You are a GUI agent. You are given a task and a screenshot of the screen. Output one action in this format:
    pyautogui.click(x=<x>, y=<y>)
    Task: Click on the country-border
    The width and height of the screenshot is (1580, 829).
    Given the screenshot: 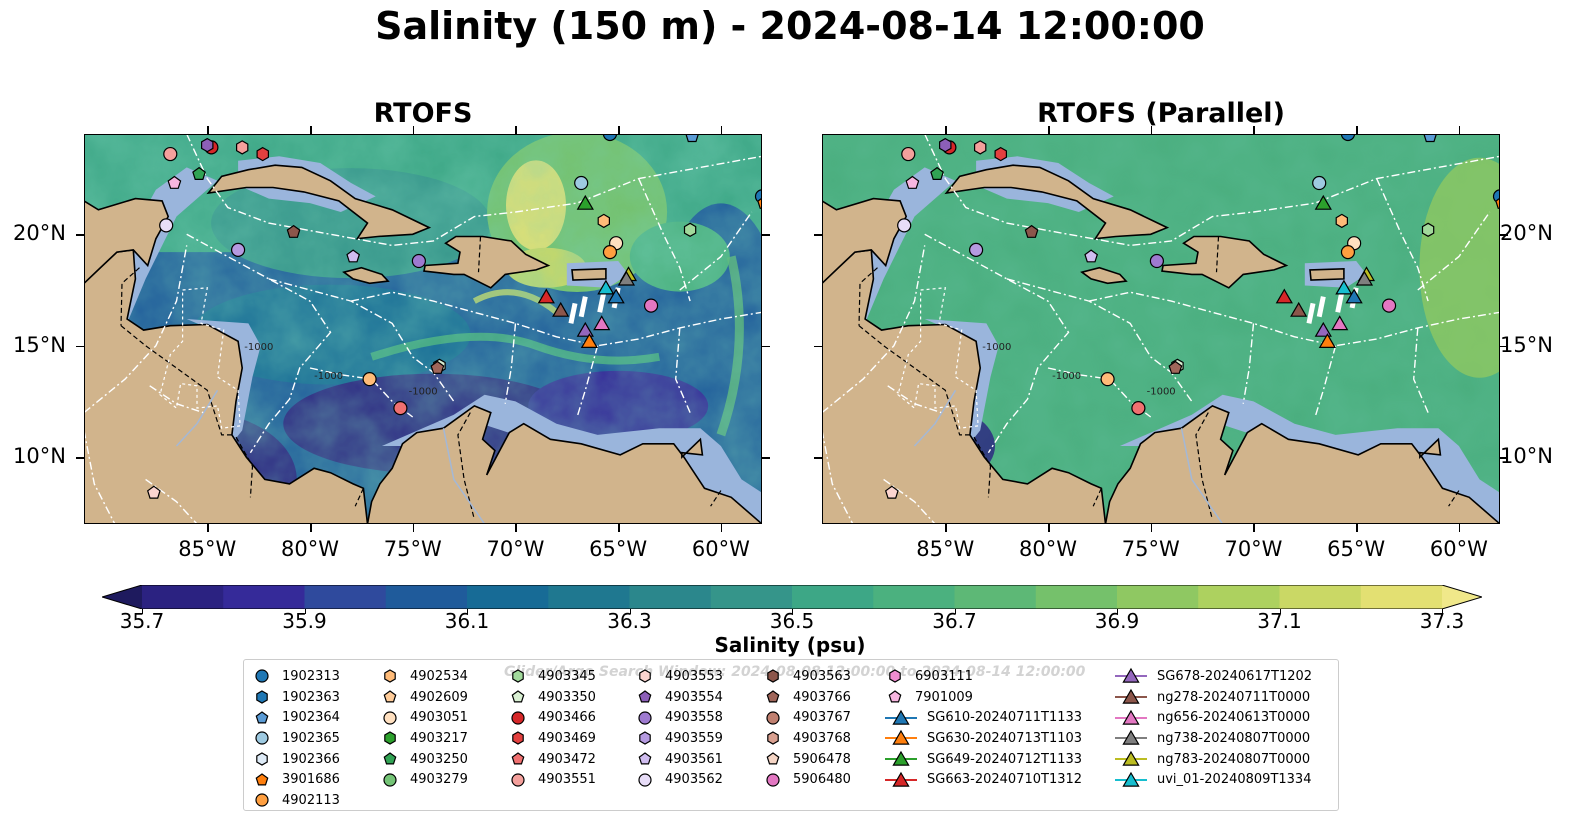 What is the action you would take?
    pyautogui.click(x=1204, y=466)
    